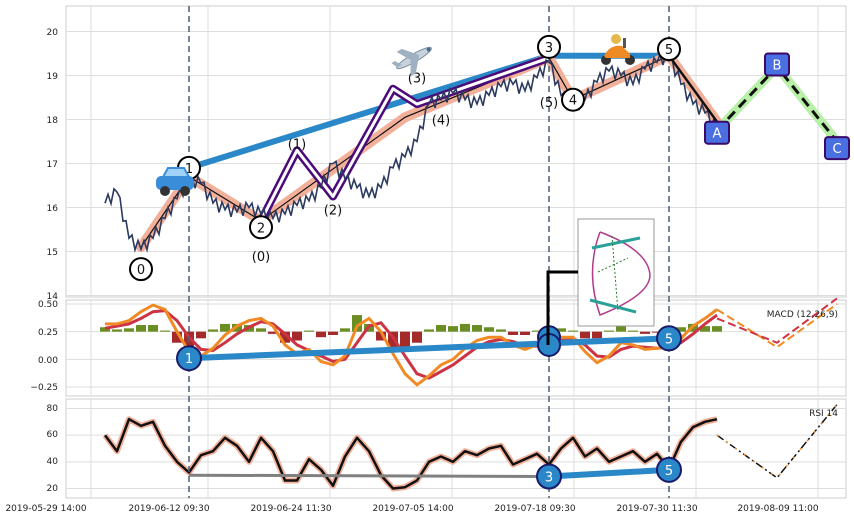 This screenshot has height=520, width=854. Describe the element at coordinates (609, 473) in the screenshot. I see `rsi-trendline-blue` at that location.